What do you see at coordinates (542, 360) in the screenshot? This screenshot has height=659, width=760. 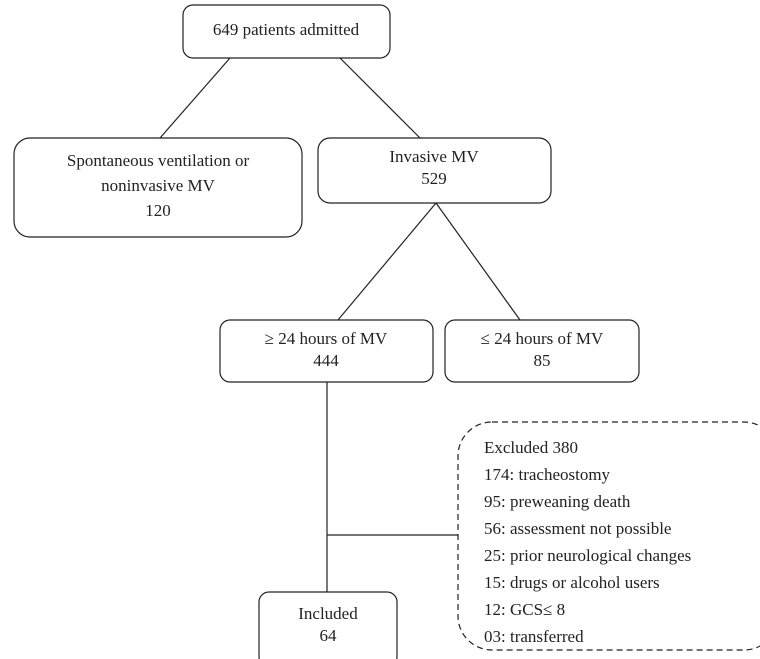 I see `node-label: 85` at bounding box center [542, 360].